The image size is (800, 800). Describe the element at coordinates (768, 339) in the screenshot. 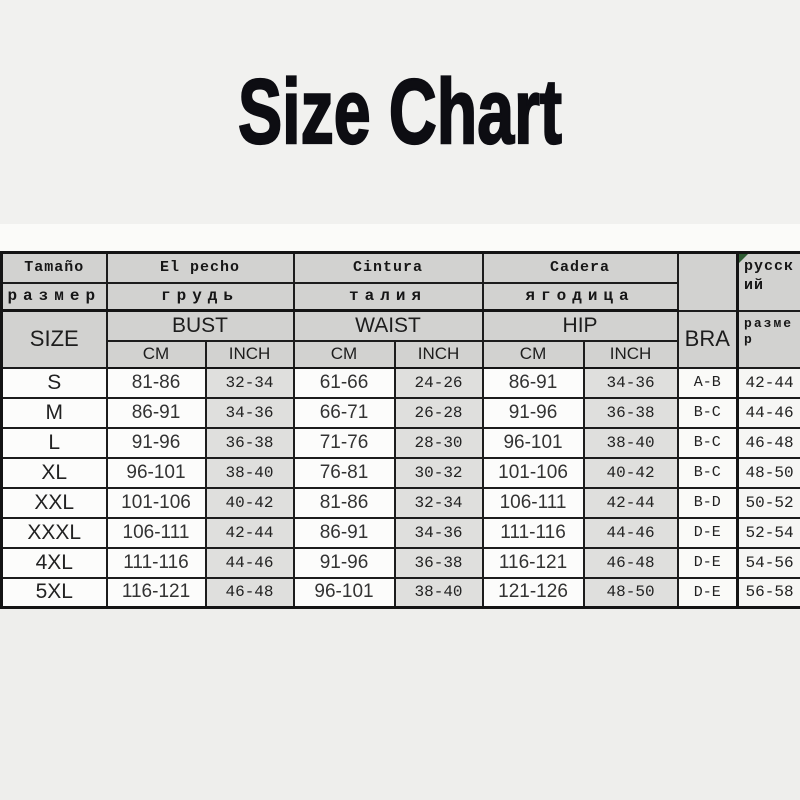

I see `header-russian-size-label-2: размер` at that location.